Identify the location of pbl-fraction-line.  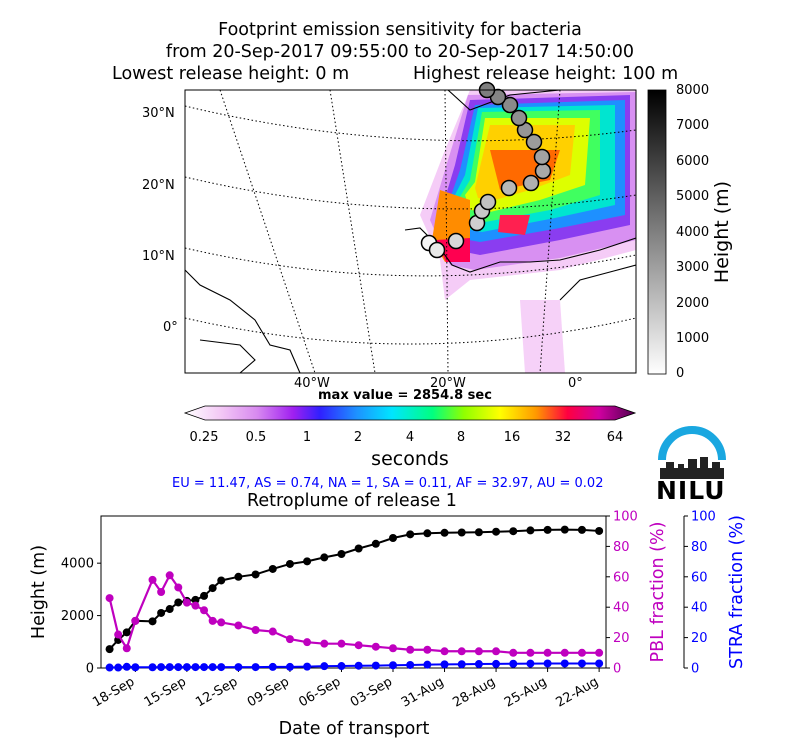
(354, 613).